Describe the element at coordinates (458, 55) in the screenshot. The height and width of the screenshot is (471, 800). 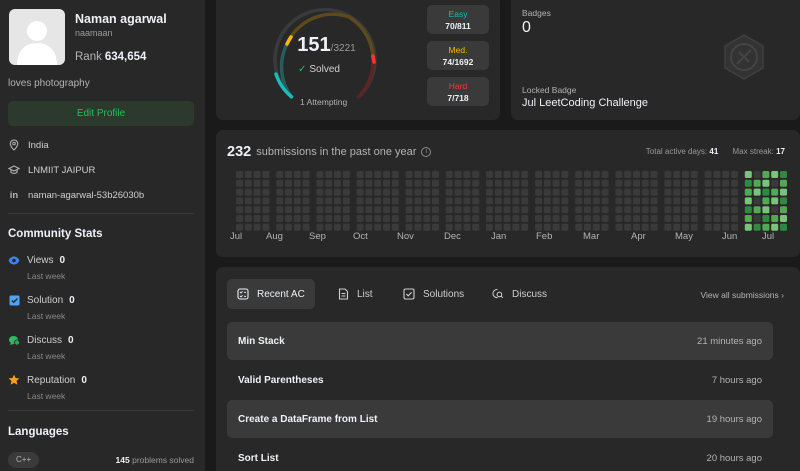
I see `medium-box: Med. 74/1692` at that location.